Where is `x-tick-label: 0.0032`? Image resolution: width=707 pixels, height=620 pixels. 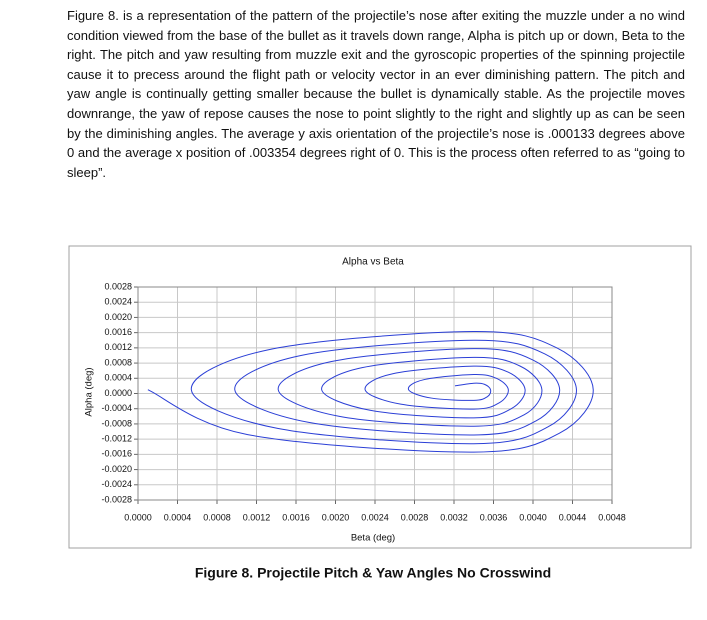 x-tick-label: 0.0032 is located at coordinates (454, 517).